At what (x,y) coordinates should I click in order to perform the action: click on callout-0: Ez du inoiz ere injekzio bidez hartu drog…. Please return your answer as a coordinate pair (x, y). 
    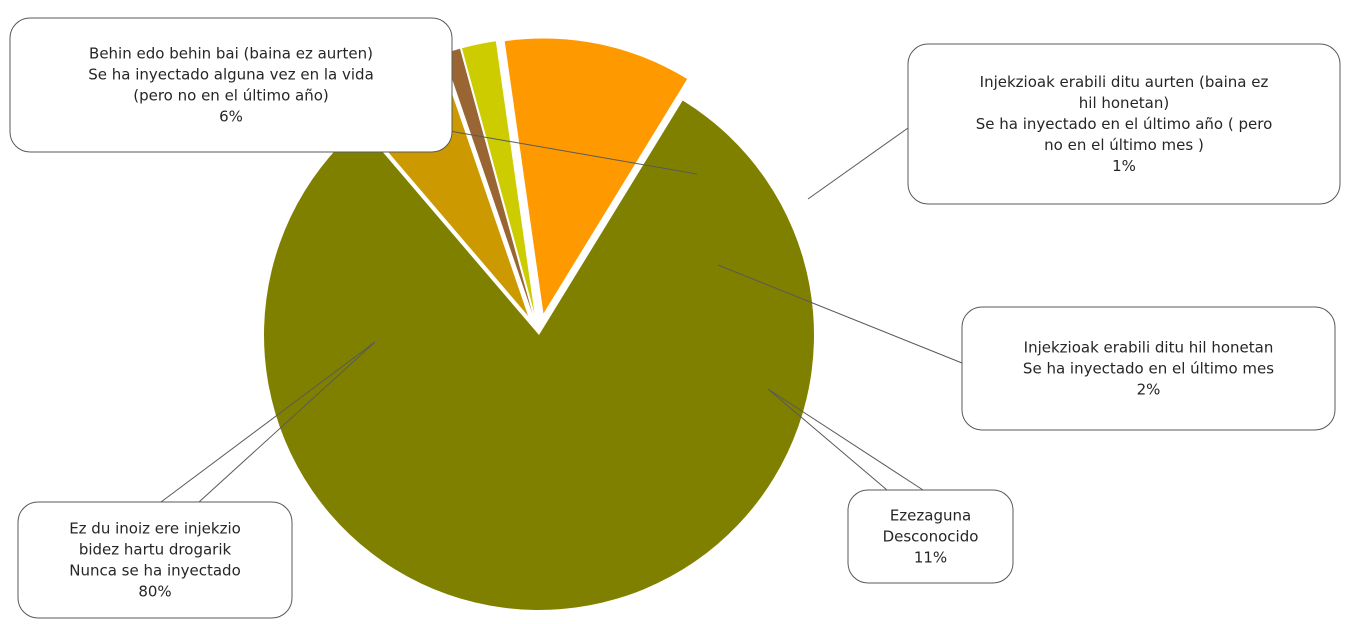
    Looking at the image, I should click on (155, 560).